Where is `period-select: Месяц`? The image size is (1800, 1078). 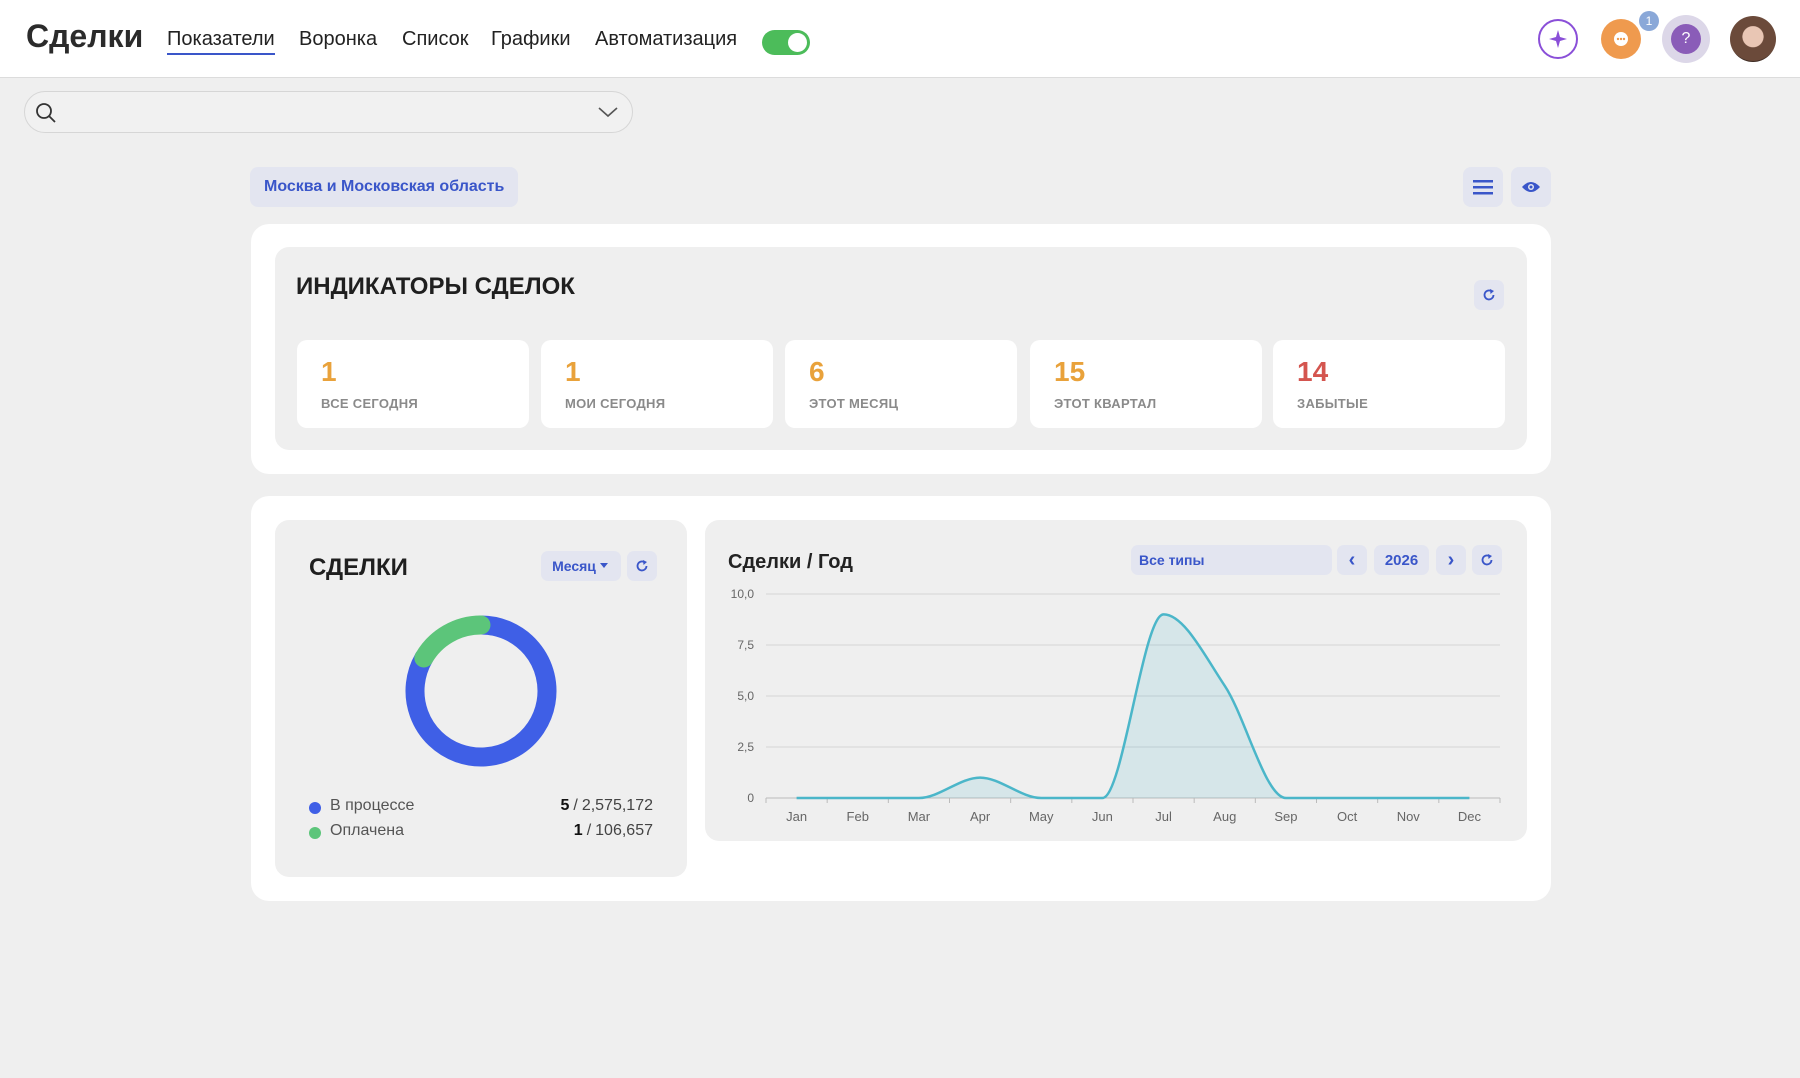 period-select: Месяц is located at coordinates (581, 566).